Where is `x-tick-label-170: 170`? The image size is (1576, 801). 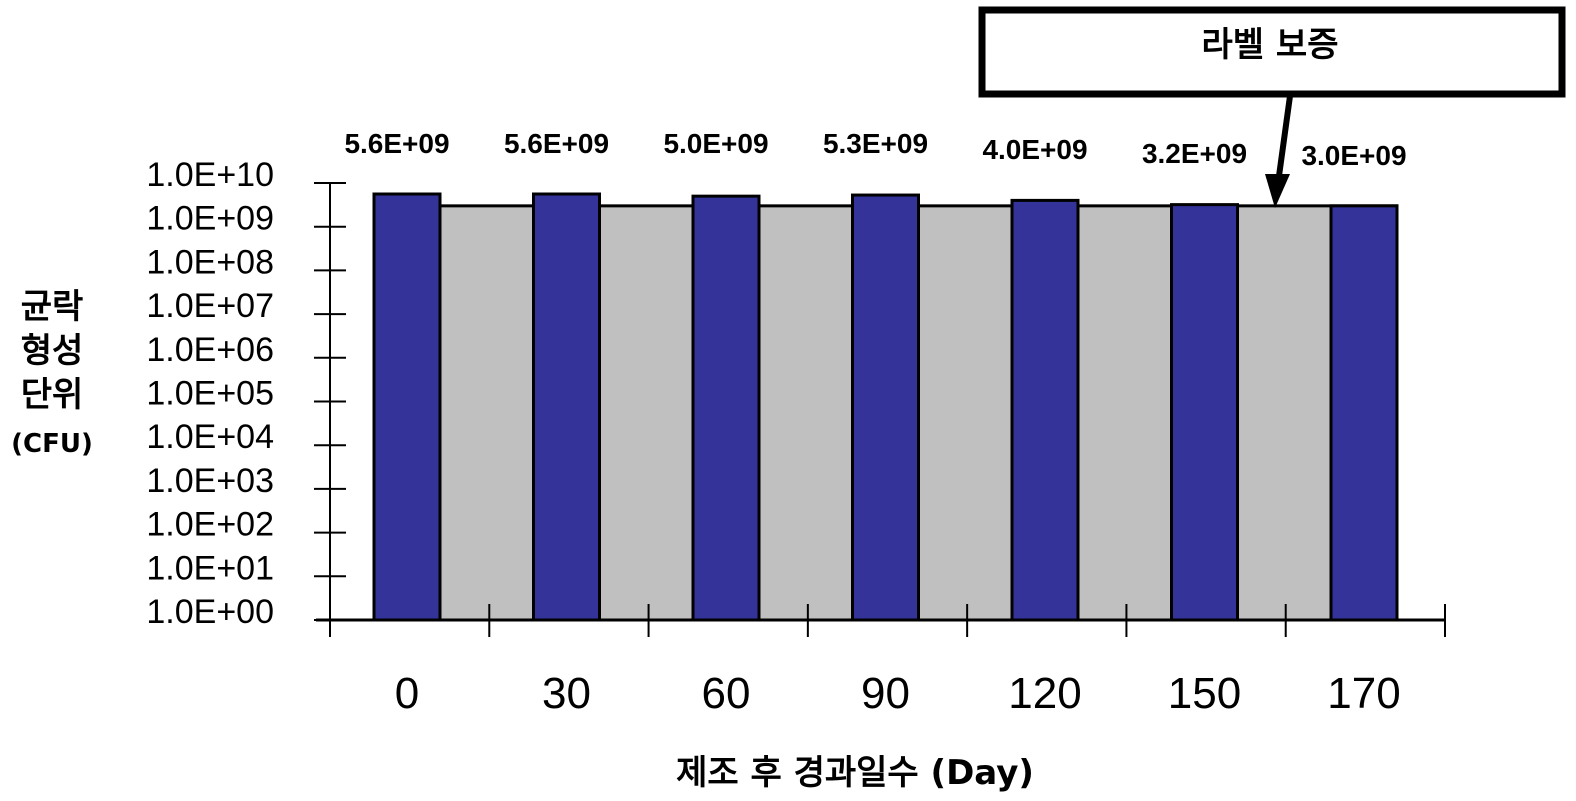 x-tick-label-170: 170 is located at coordinates (1363, 693).